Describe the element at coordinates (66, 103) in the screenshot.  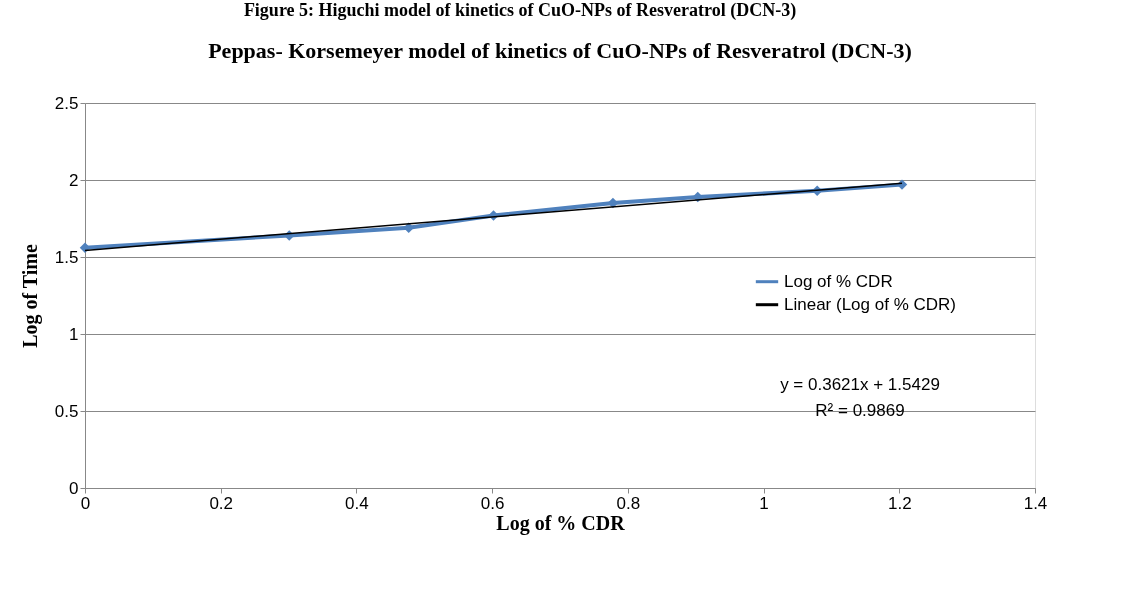
I see `y-tick-label: 2.5` at that location.